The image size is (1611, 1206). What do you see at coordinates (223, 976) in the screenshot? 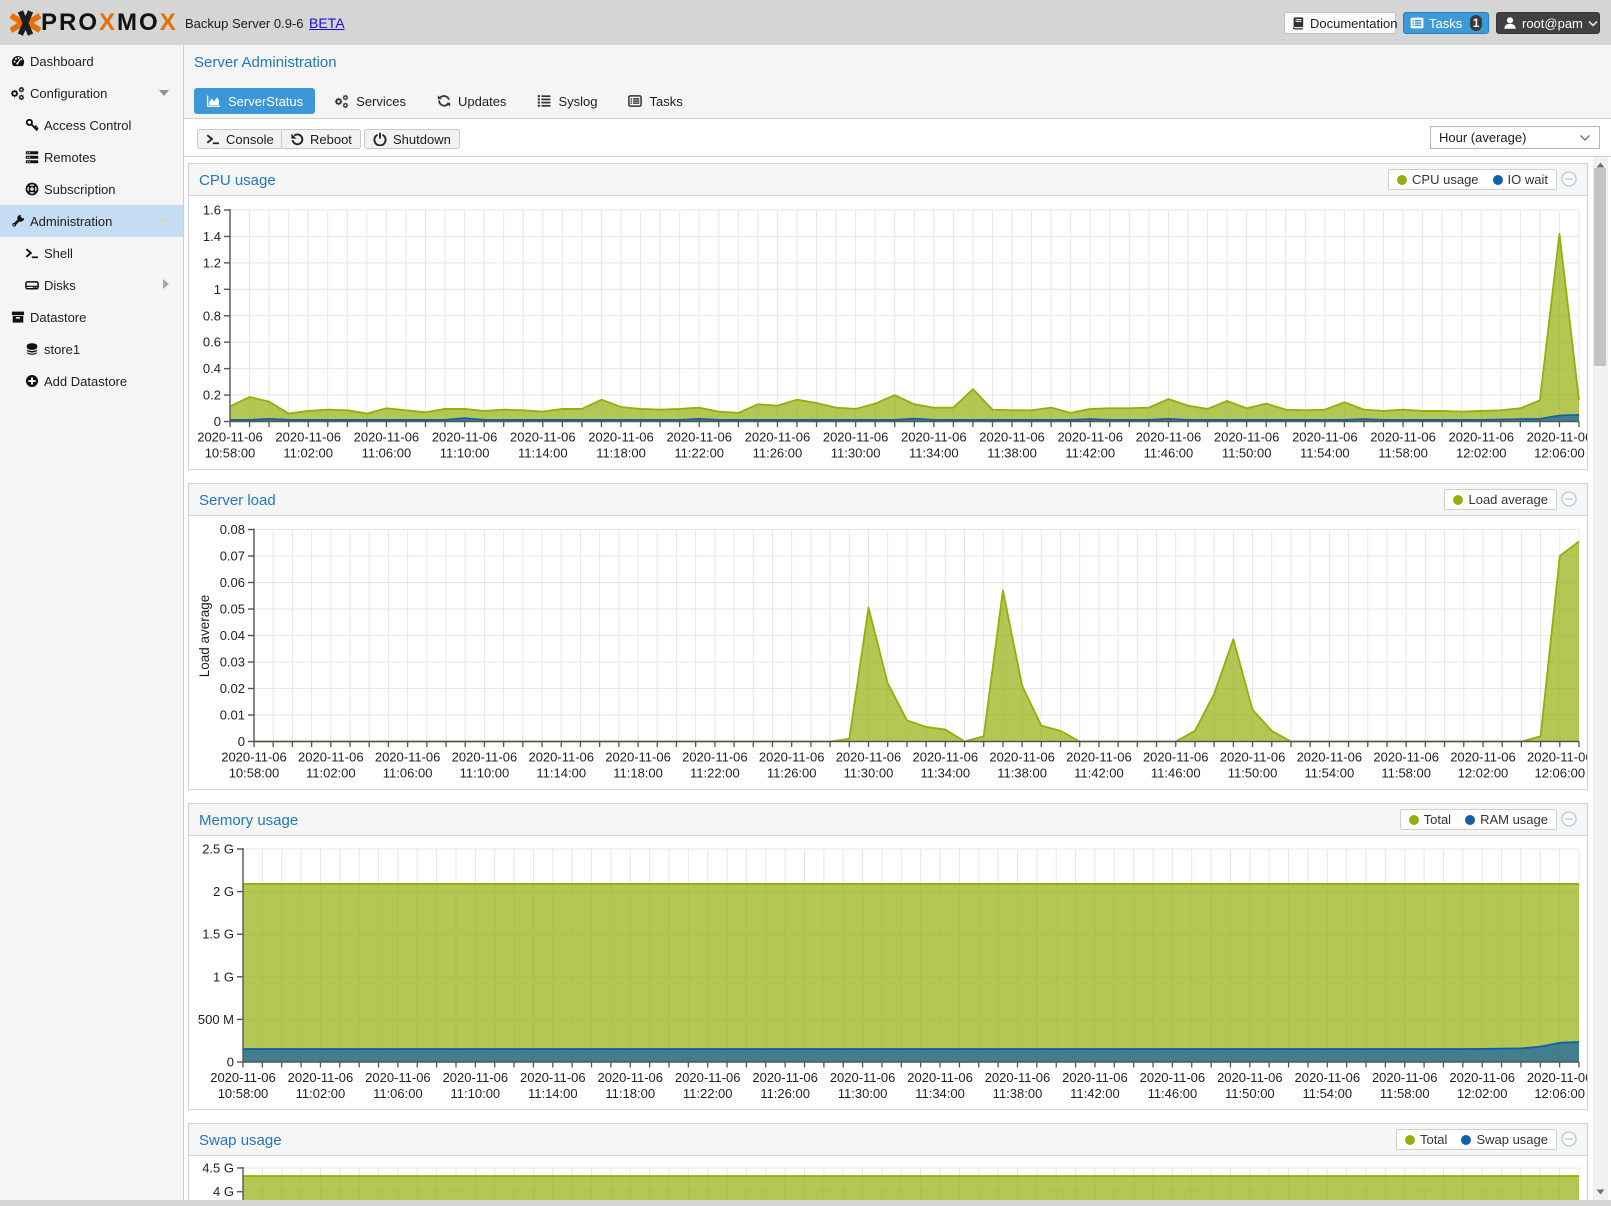
I see `svg-text: 1 G` at bounding box center [223, 976].